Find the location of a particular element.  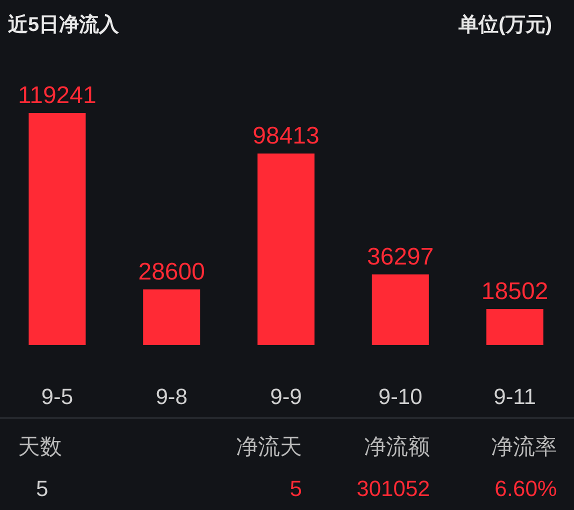

text: 6.60% is located at coordinates (525, 488).